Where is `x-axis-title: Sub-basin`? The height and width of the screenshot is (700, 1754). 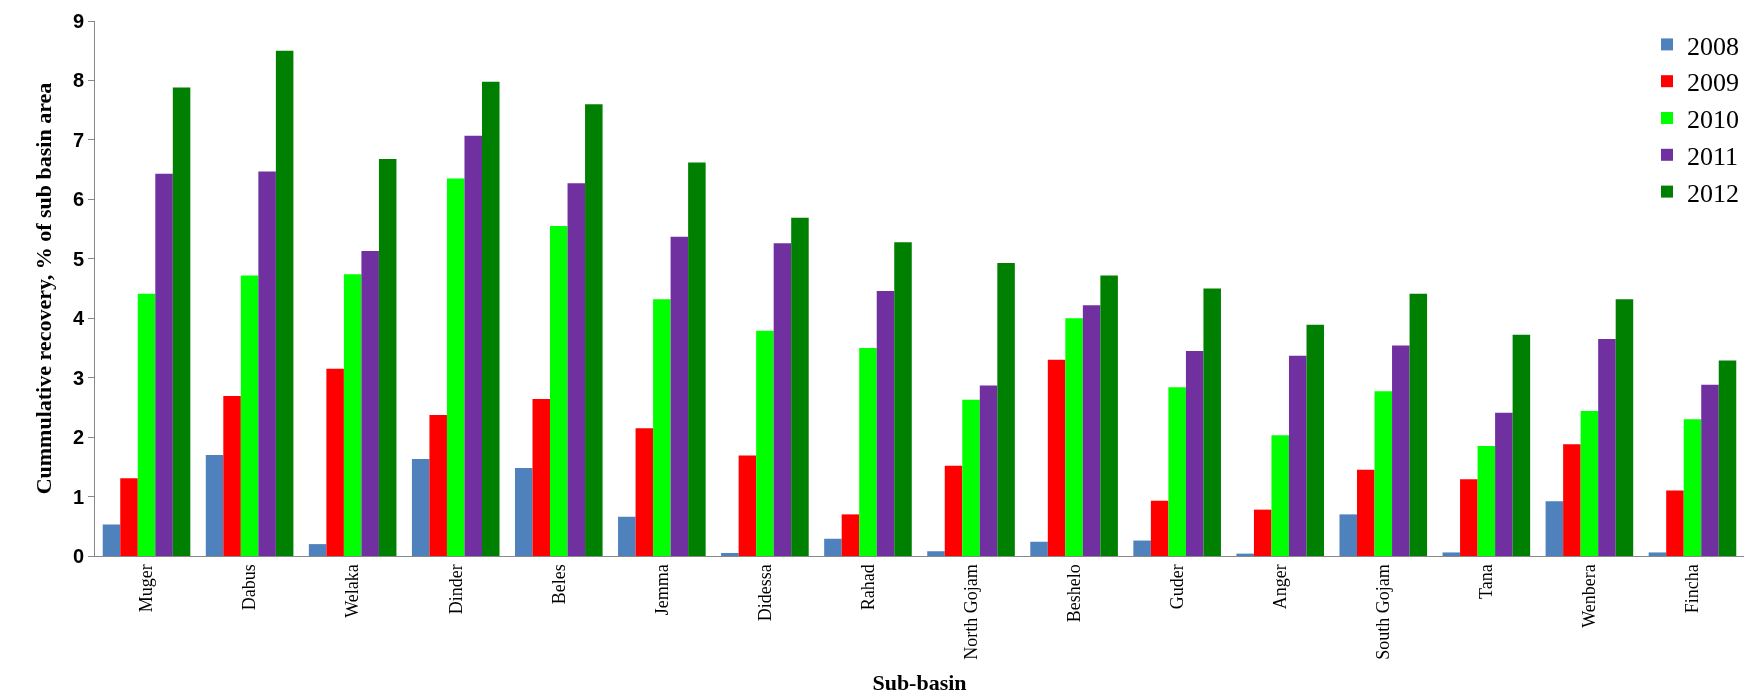 x-axis-title: Sub-basin is located at coordinates (919, 682).